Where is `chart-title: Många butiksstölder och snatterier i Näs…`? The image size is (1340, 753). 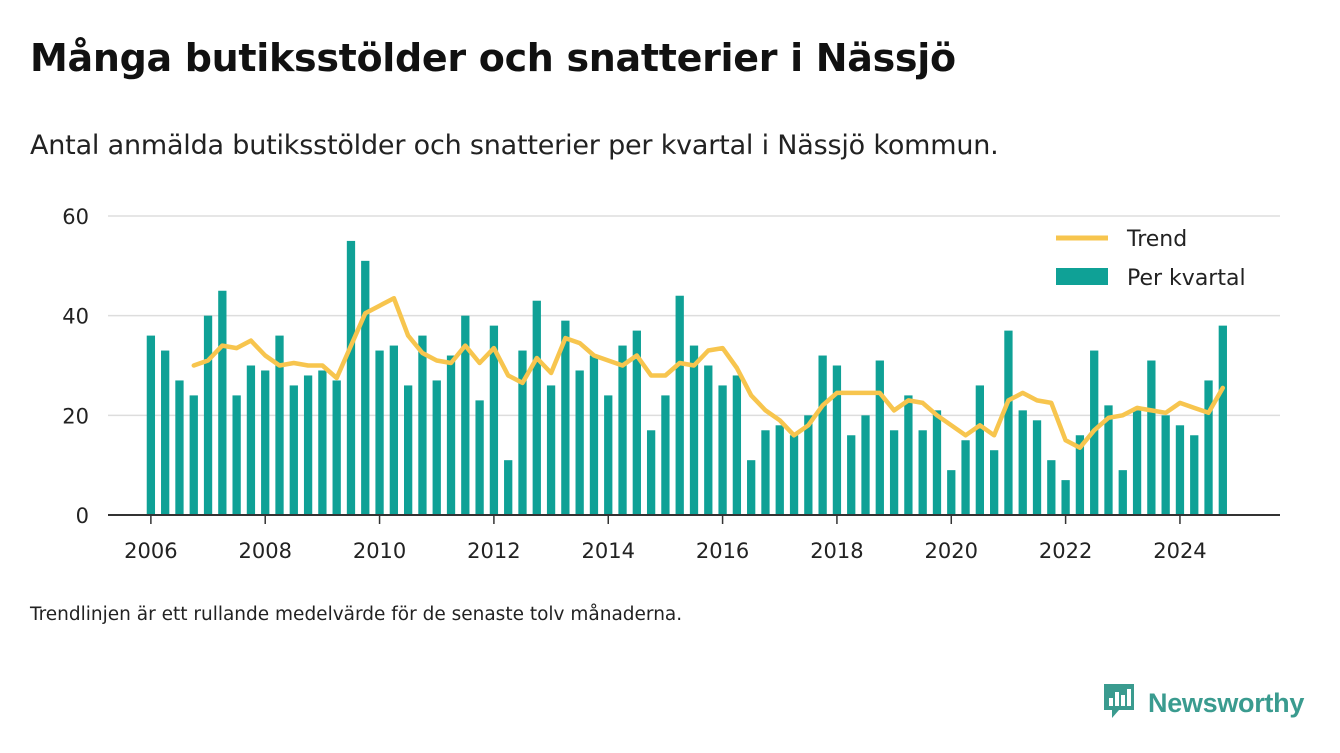 chart-title: Många butiksstölder och snatterier i Näs… is located at coordinates (493, 58).